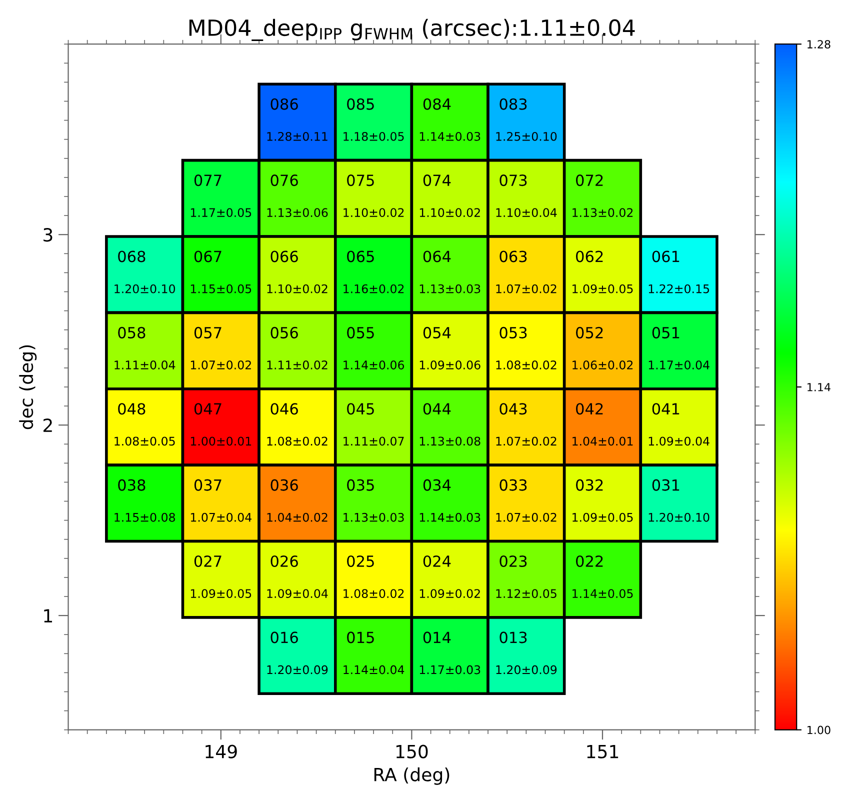  What do you see at coordinates (297, 424) in the screenshot?
I see `text: 046 1.08±0.02` at bounding box center [297, 424].